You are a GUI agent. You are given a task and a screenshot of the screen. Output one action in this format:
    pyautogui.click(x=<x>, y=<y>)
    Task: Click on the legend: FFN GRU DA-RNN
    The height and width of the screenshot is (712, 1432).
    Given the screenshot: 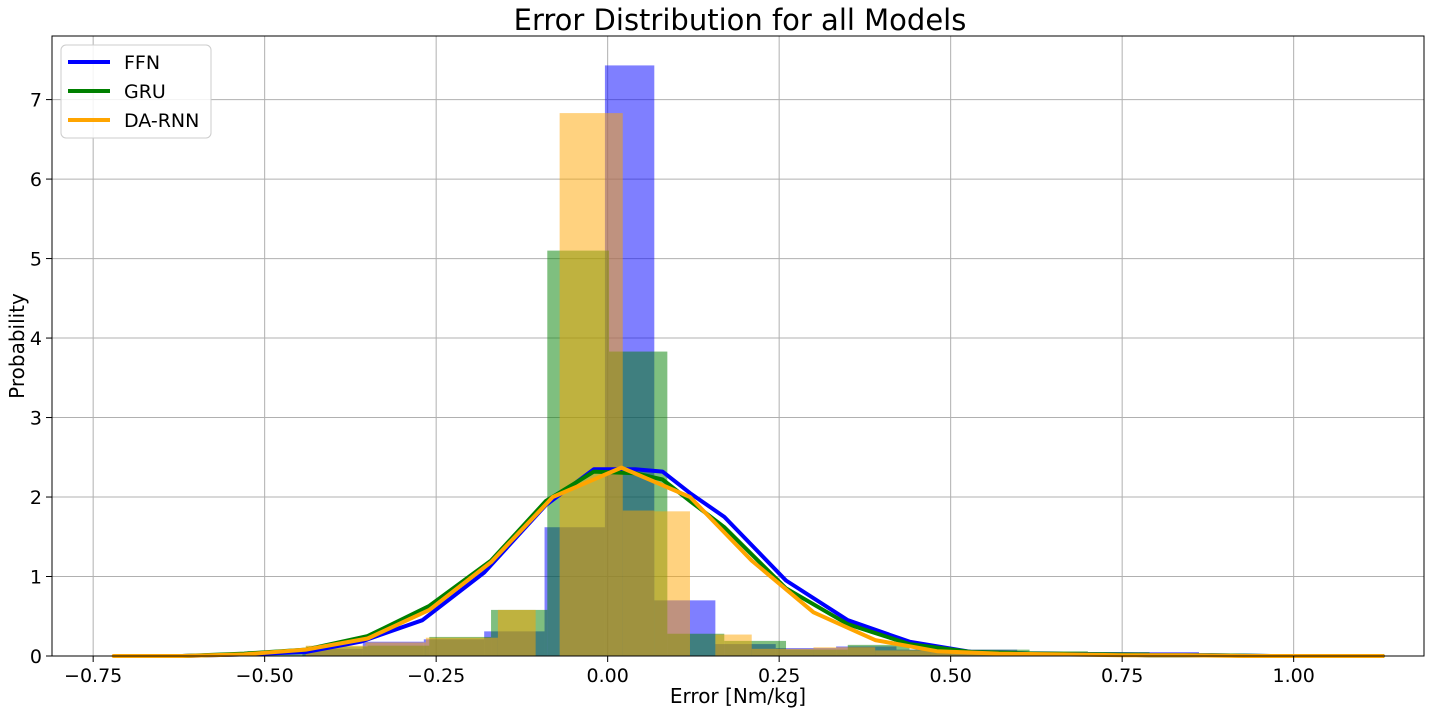 What is the action you would take?
    pyautogui.click(x=136, y=91)
    